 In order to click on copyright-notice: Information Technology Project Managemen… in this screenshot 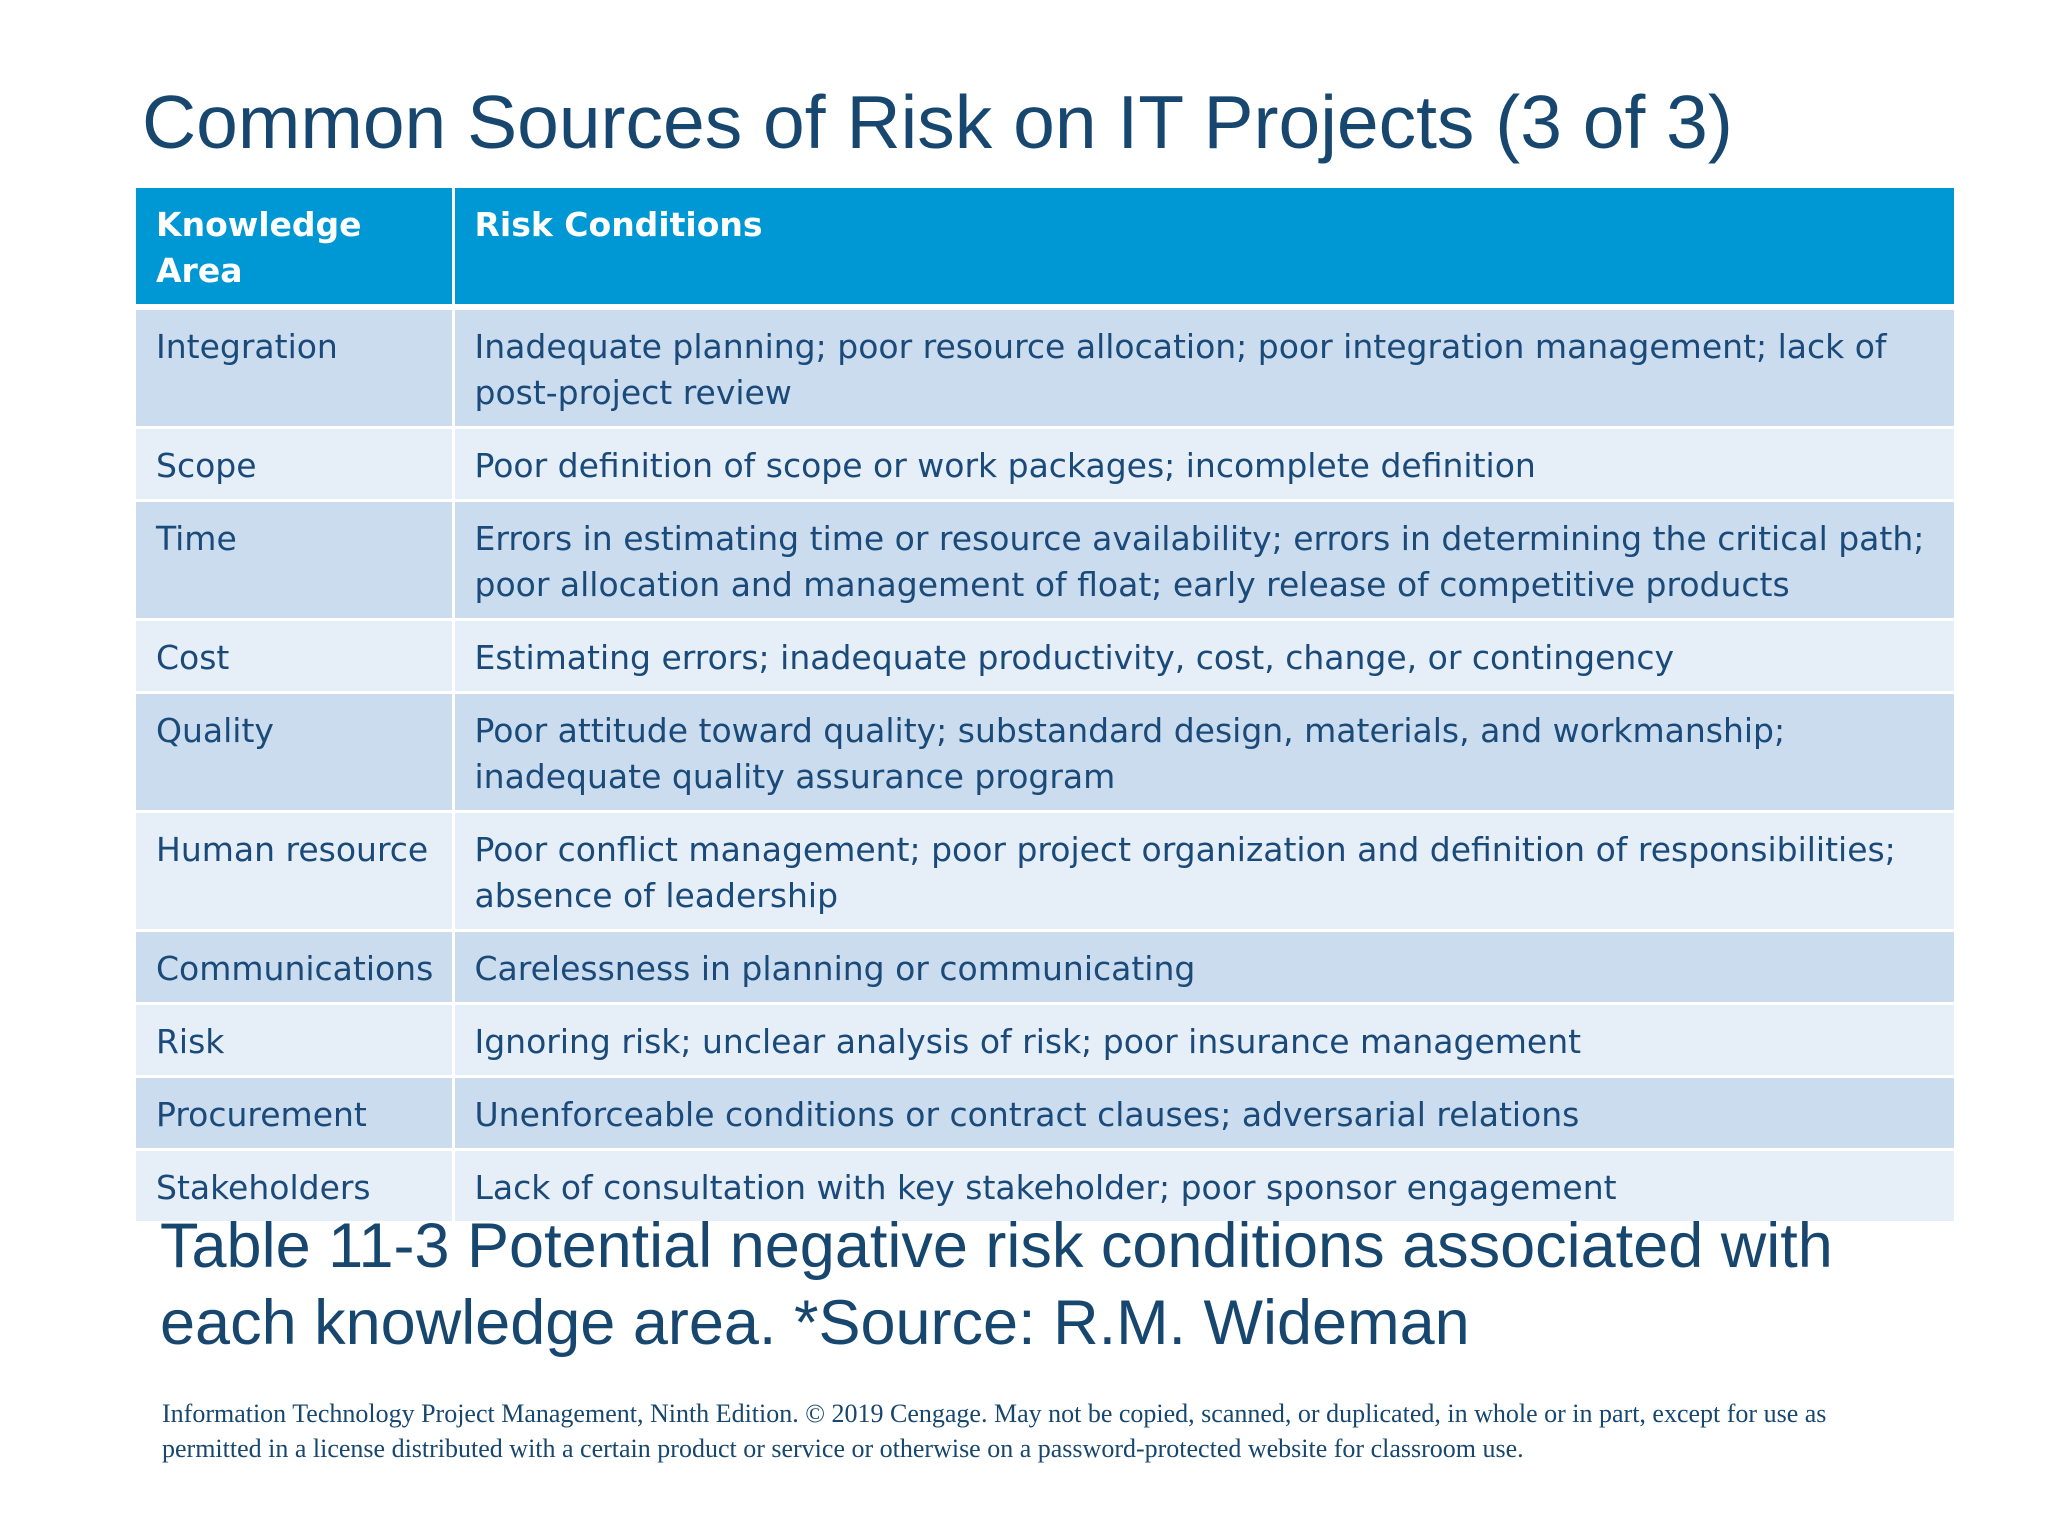, I will do `click(994, 1431)`.